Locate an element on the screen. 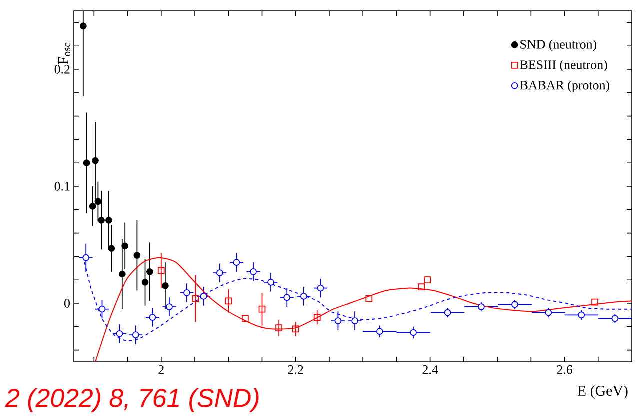 Image resolution: width=636 pixels, height=418 pixels. y-tick-label: 0.2 is located at coordinates (62, 69).